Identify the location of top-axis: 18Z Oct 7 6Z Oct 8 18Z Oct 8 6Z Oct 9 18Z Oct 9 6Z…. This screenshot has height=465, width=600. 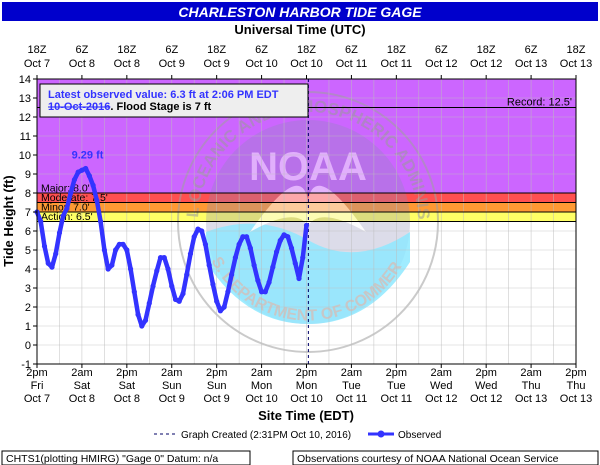
(308, 61).